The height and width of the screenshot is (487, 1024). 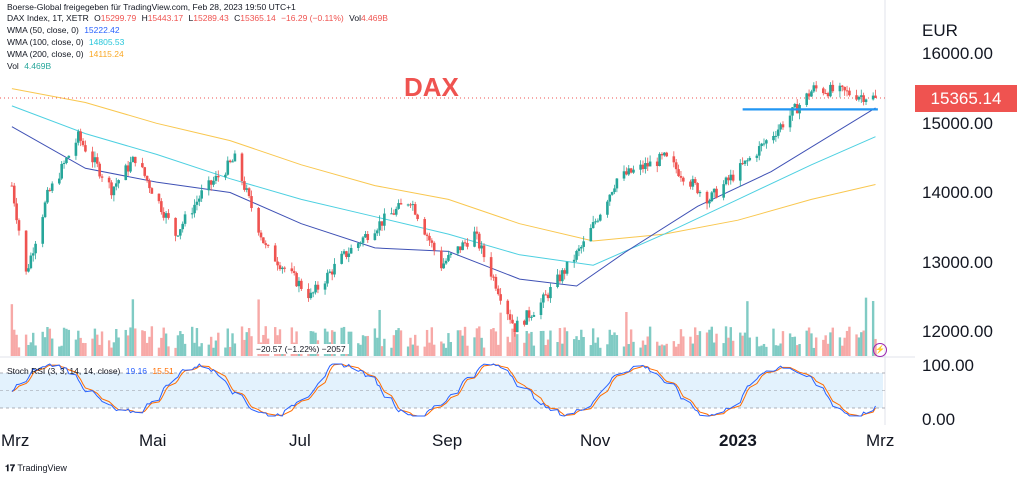 I want to click on open-label: O, so click(x=97, y=18).